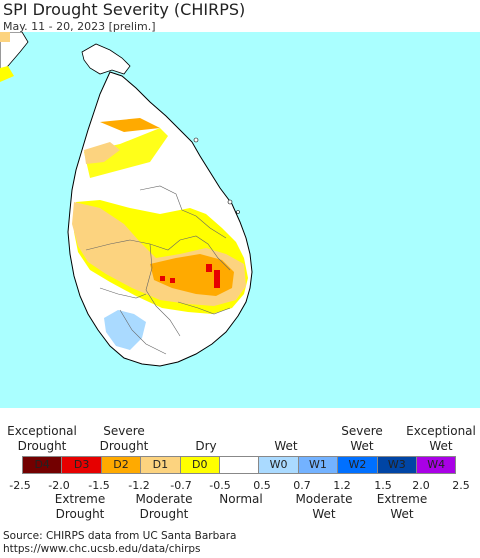 The height and width of the screenshot is (558, 480). I want to click on legend-box-w0: W0, so click(278, 465).